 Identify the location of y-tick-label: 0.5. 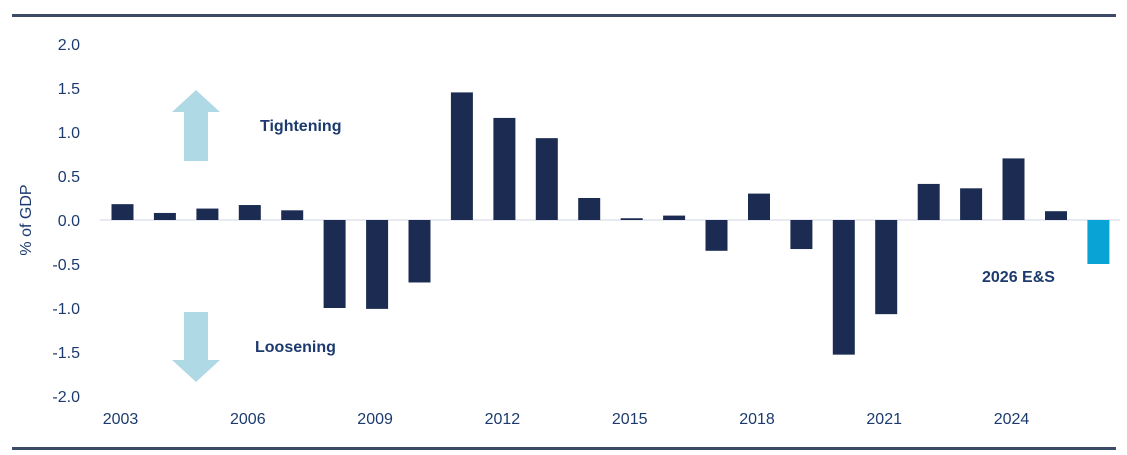
(69, 177).